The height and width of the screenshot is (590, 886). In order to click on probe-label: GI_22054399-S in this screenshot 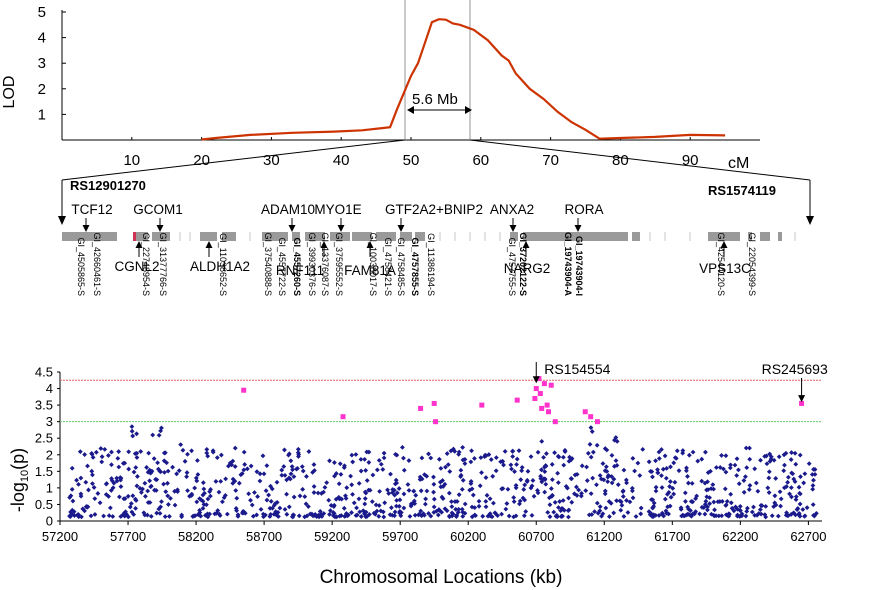, I will do `click(752, 264)`.